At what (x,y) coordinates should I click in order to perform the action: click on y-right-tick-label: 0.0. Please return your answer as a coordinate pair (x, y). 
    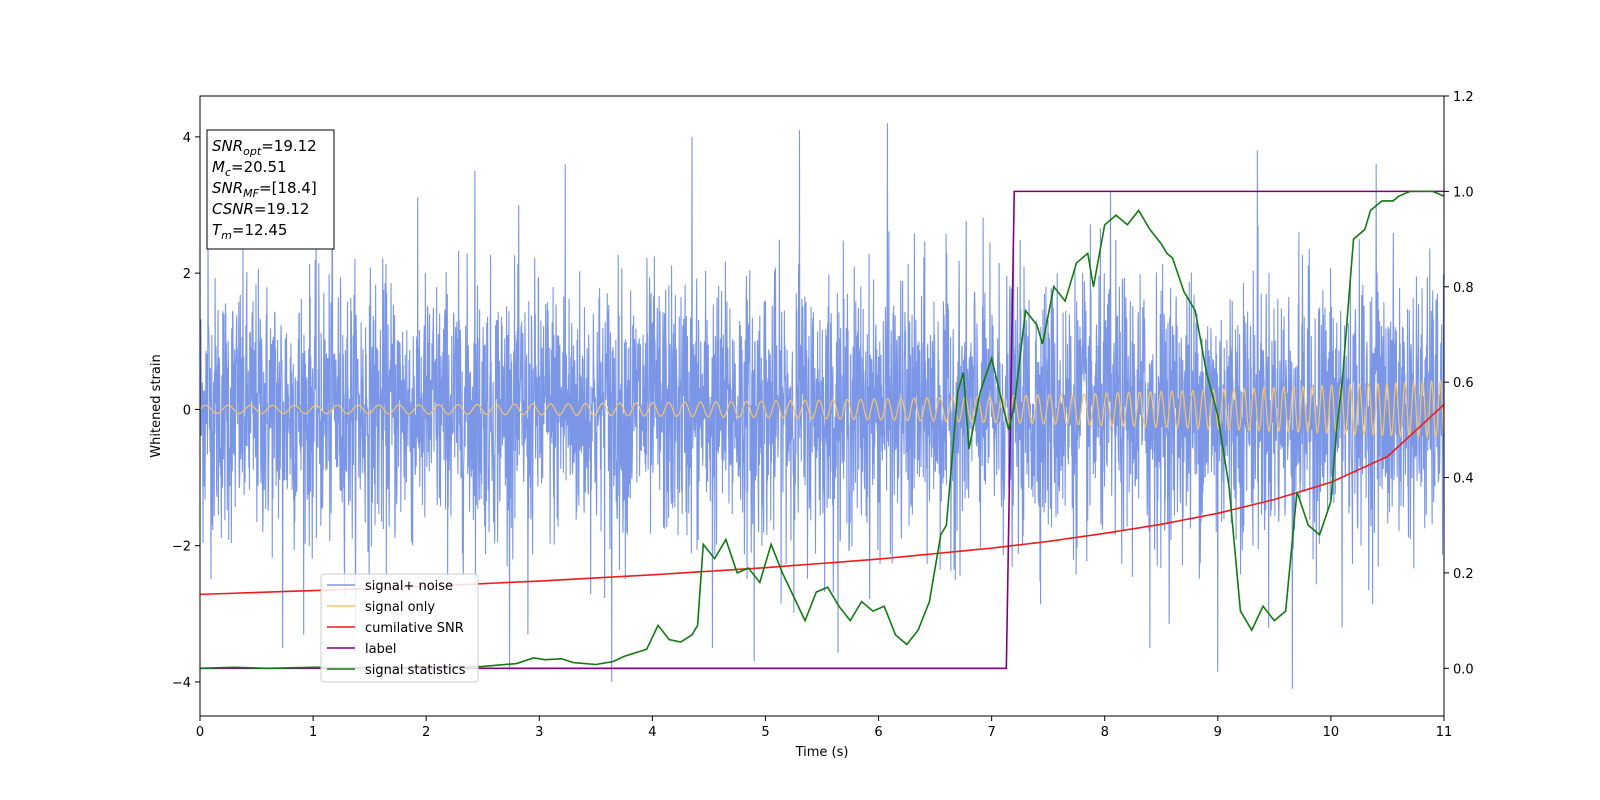
    Looking at the image, I should click on (1463, 669).